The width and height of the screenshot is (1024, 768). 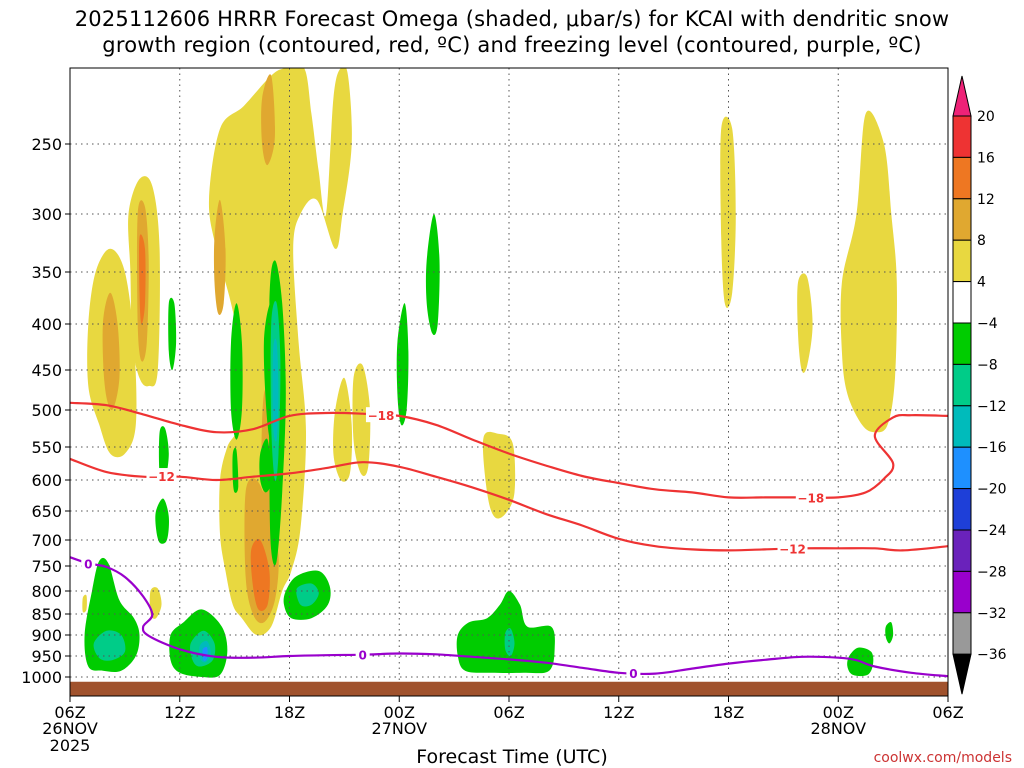 What do you see at coordinates (838, 728) in the screenshot?
I see `x-tick-date-7: 28NOV` at bounding box center [838, 728].